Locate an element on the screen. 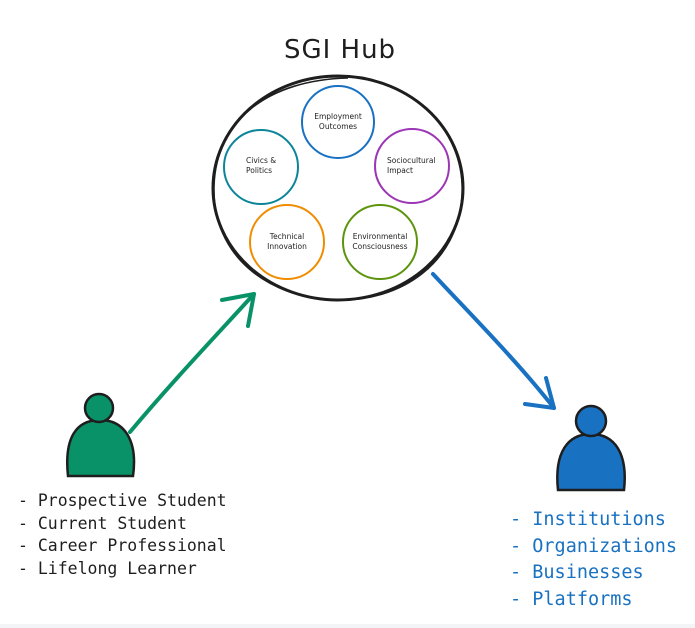 This screenshot has width=695, height=628. node-technical-innovation: Technical Innovation is located at coordinates (287, 242).